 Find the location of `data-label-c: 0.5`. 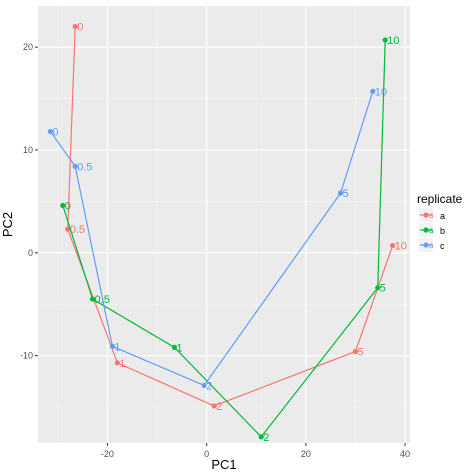

data-label-c: 0.5 is located at coordinates (84, 167).